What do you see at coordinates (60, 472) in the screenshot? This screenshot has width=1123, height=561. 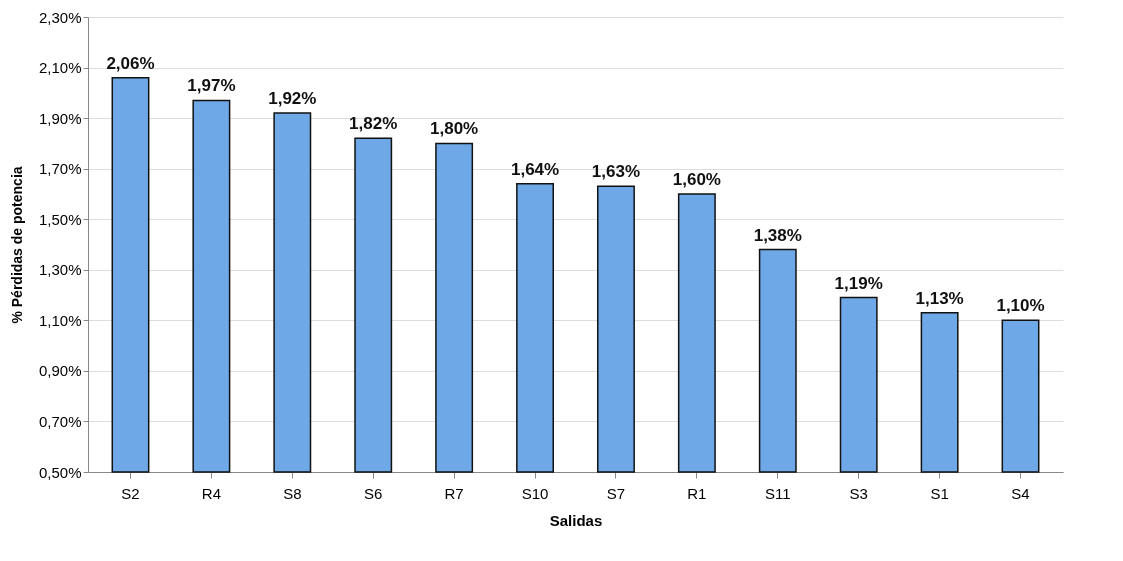 I see `y-tick-label: 0,50%` at bounding box center [60, 472].